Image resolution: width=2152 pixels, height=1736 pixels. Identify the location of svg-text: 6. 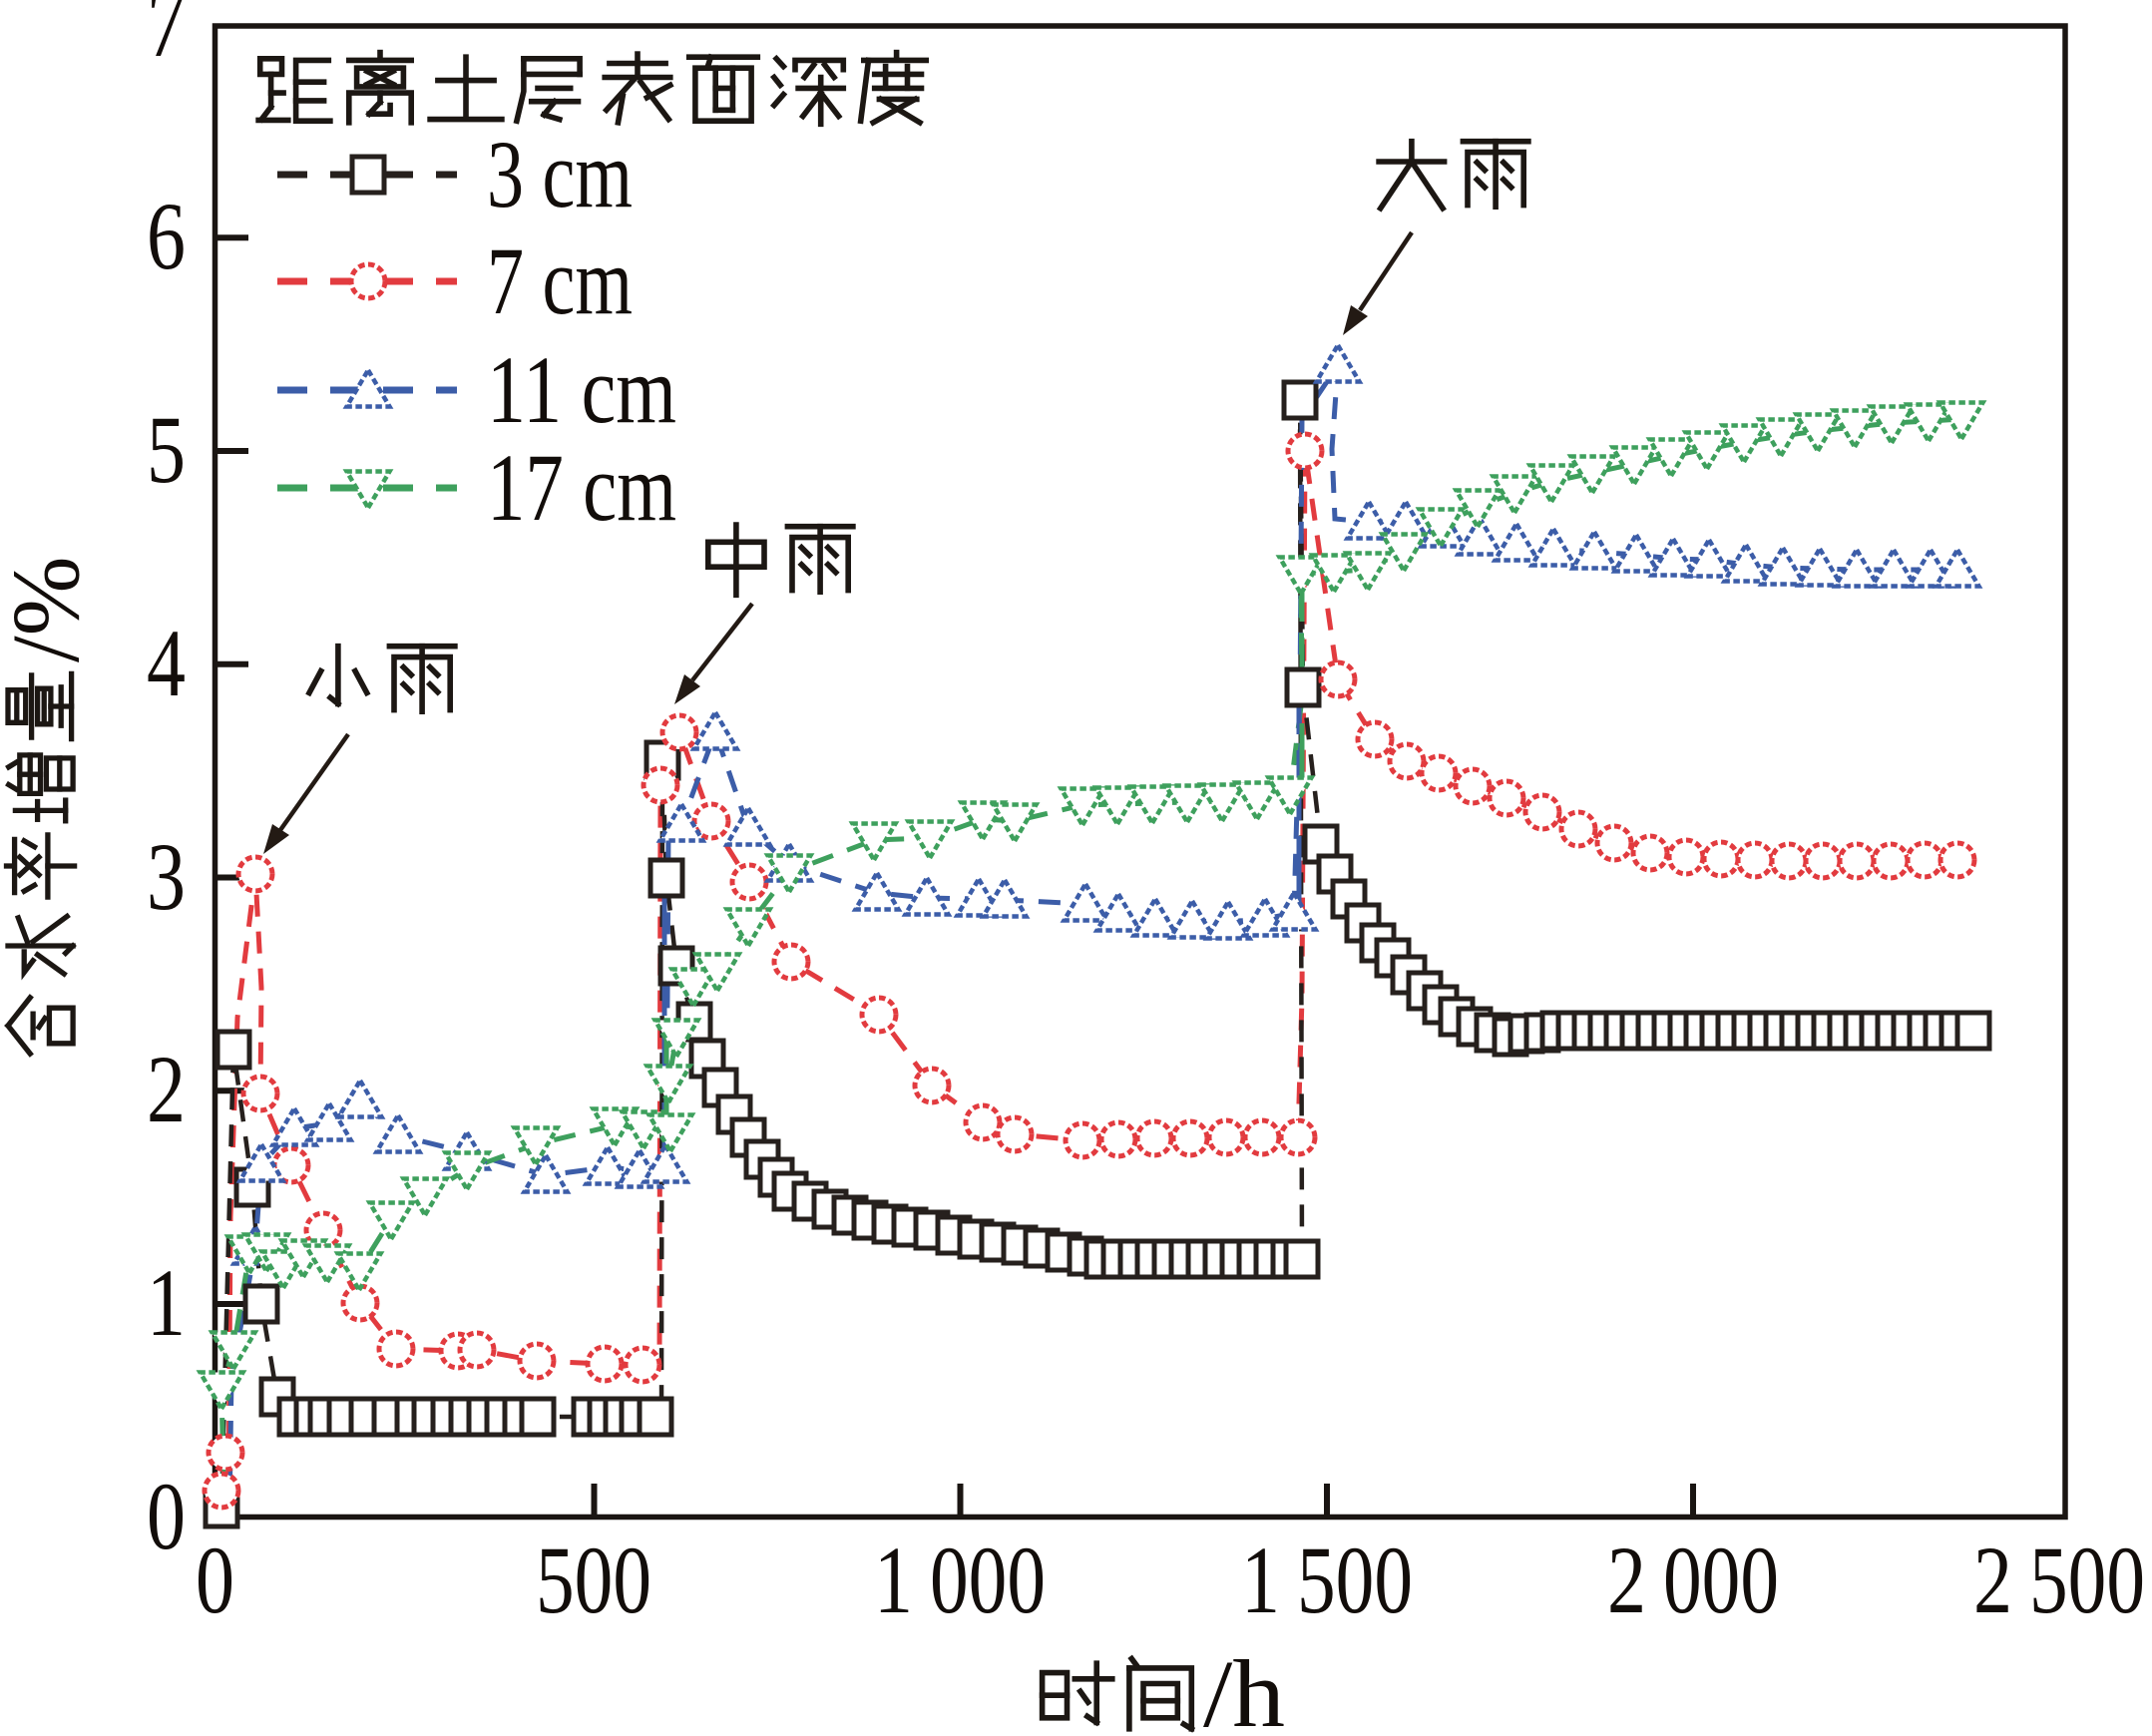
(166, 236).